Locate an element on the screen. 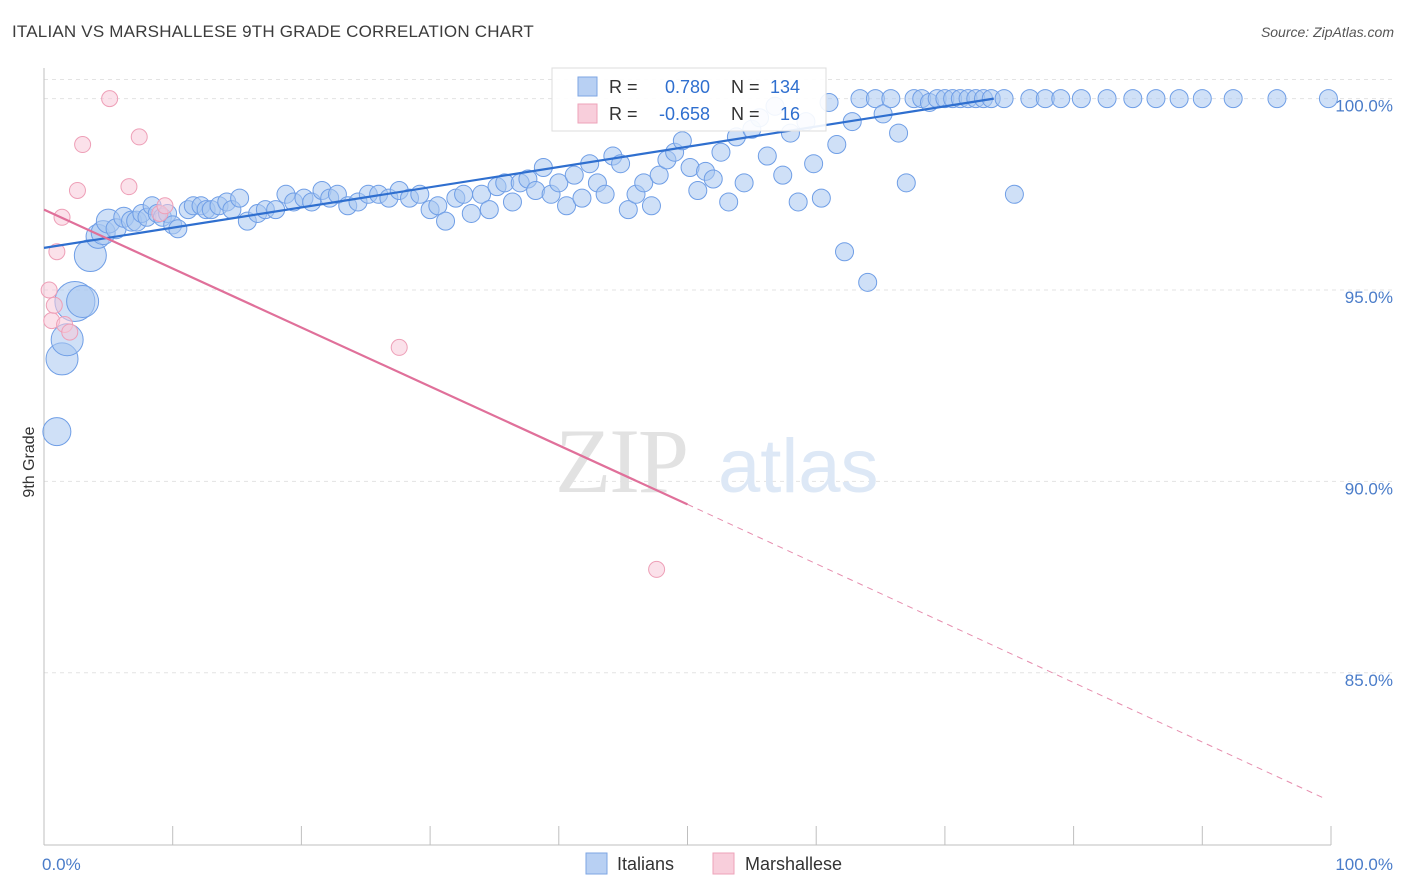 This screenshot has height=892, width=1406. watermark-atlas: atlas is located at coordinates (798, 466).